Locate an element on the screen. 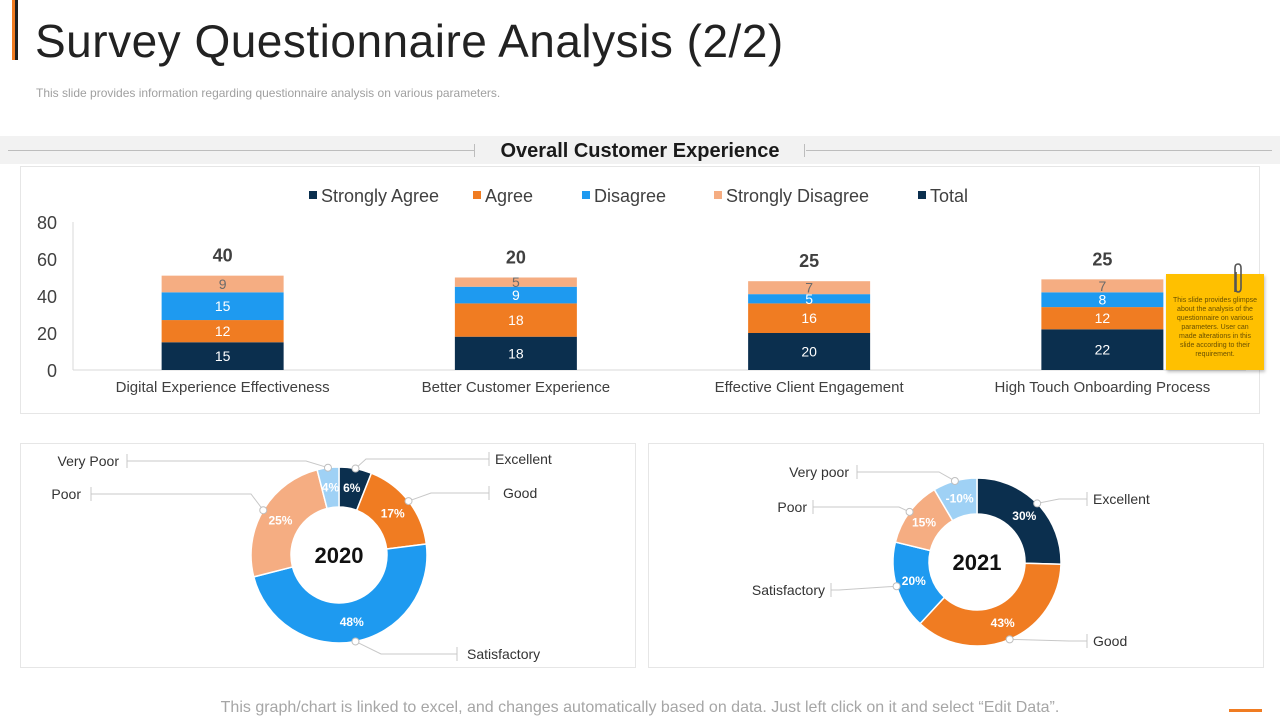  legend-item-strongly-disagree: Strongly Disagree is located at coordinates (791, 196).